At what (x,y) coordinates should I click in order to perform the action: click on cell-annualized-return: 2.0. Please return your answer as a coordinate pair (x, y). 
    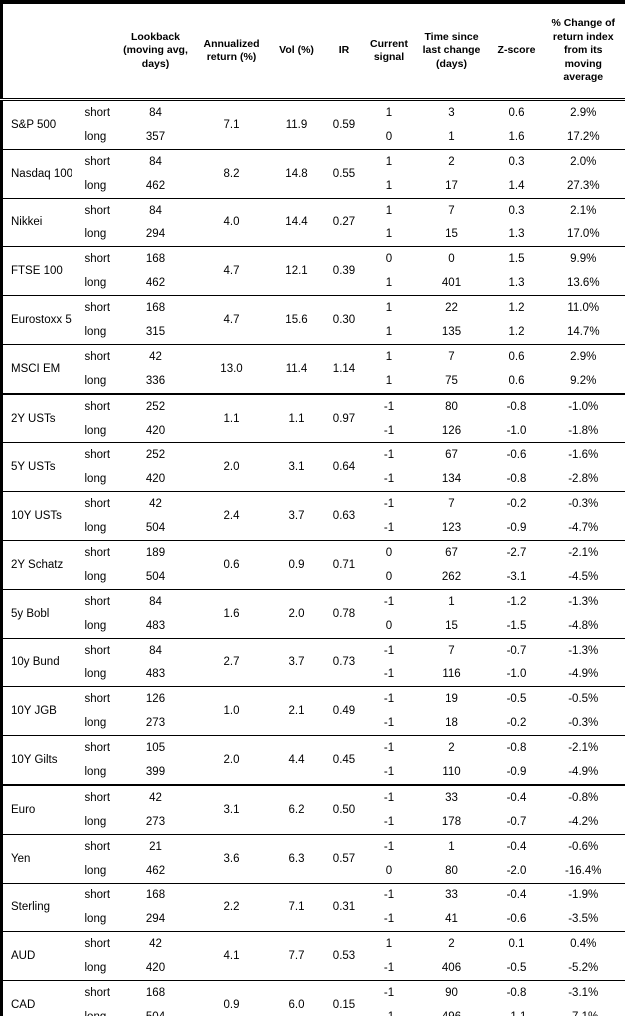
    Looking at the image, I should click on (231, 467).